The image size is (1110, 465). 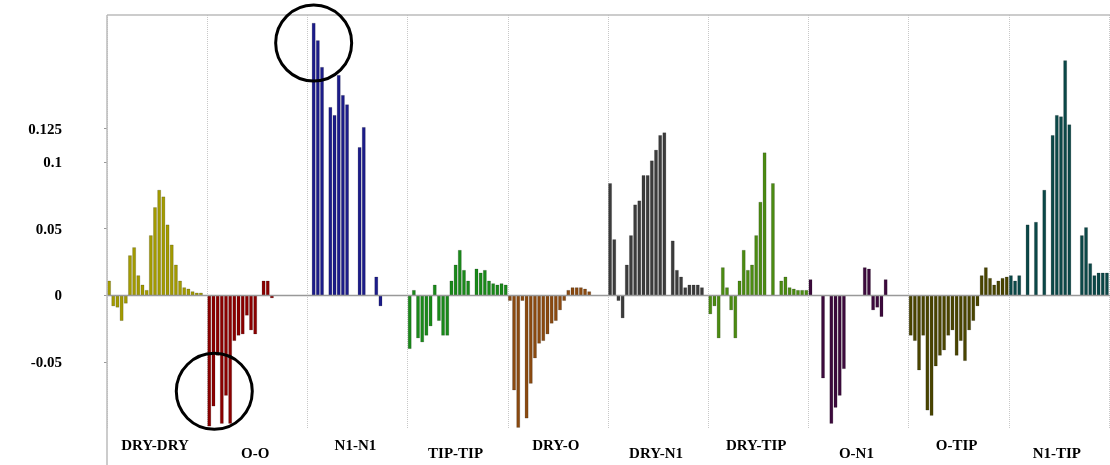 I want to click on y-tick-label: 0, so click(x=58, y=295).